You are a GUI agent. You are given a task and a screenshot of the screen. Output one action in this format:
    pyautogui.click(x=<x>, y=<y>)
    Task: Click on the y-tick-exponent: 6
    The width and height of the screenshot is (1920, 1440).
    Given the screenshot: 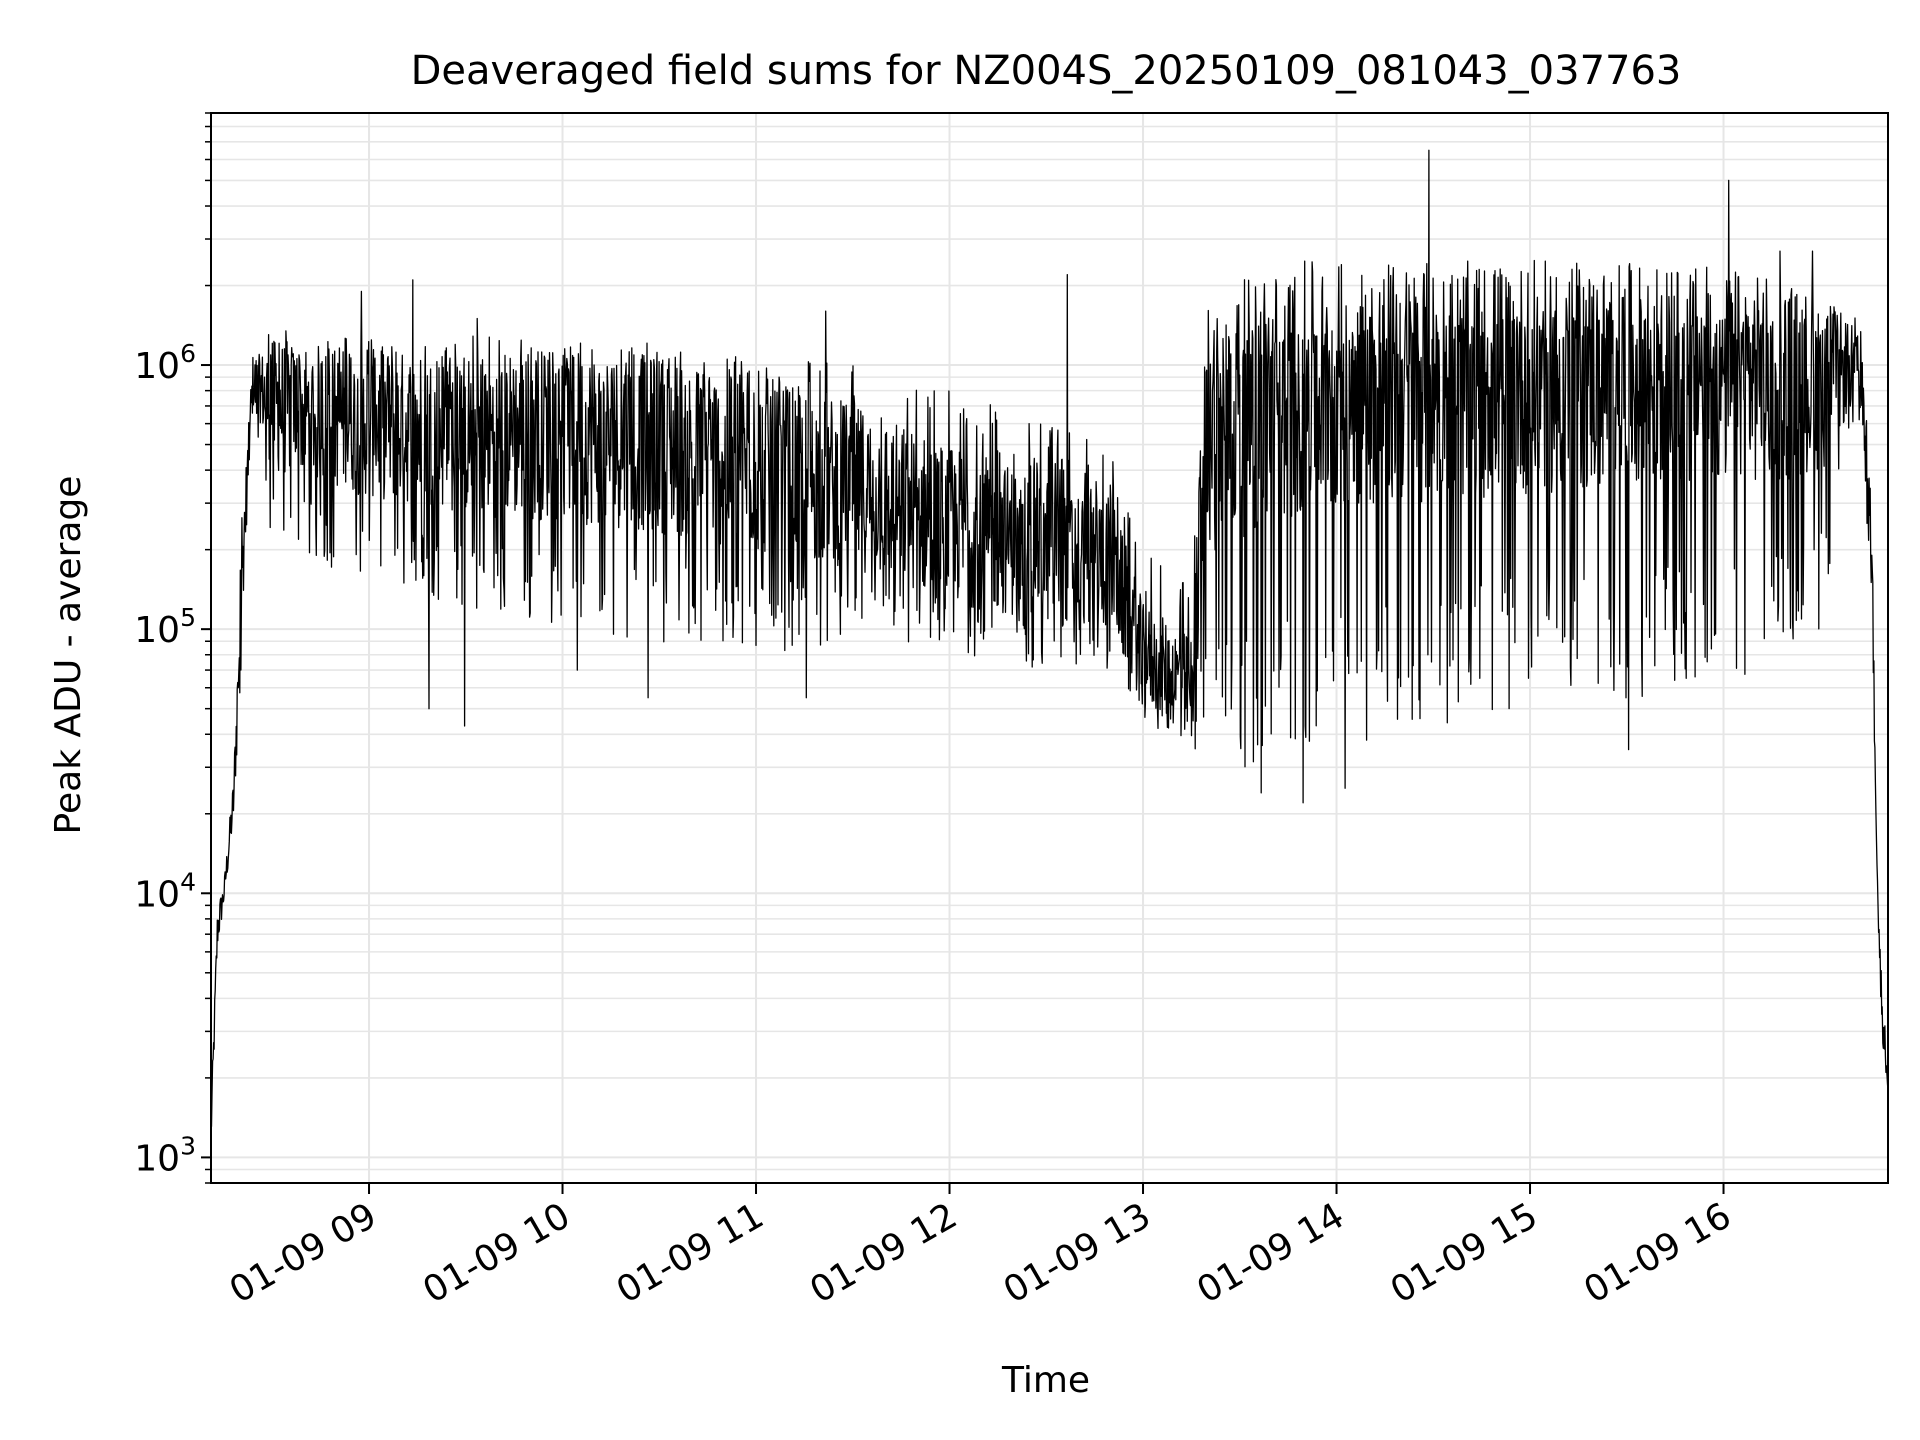 What is the action you would take?
    pyautogui.click(x=188, y=353)
    